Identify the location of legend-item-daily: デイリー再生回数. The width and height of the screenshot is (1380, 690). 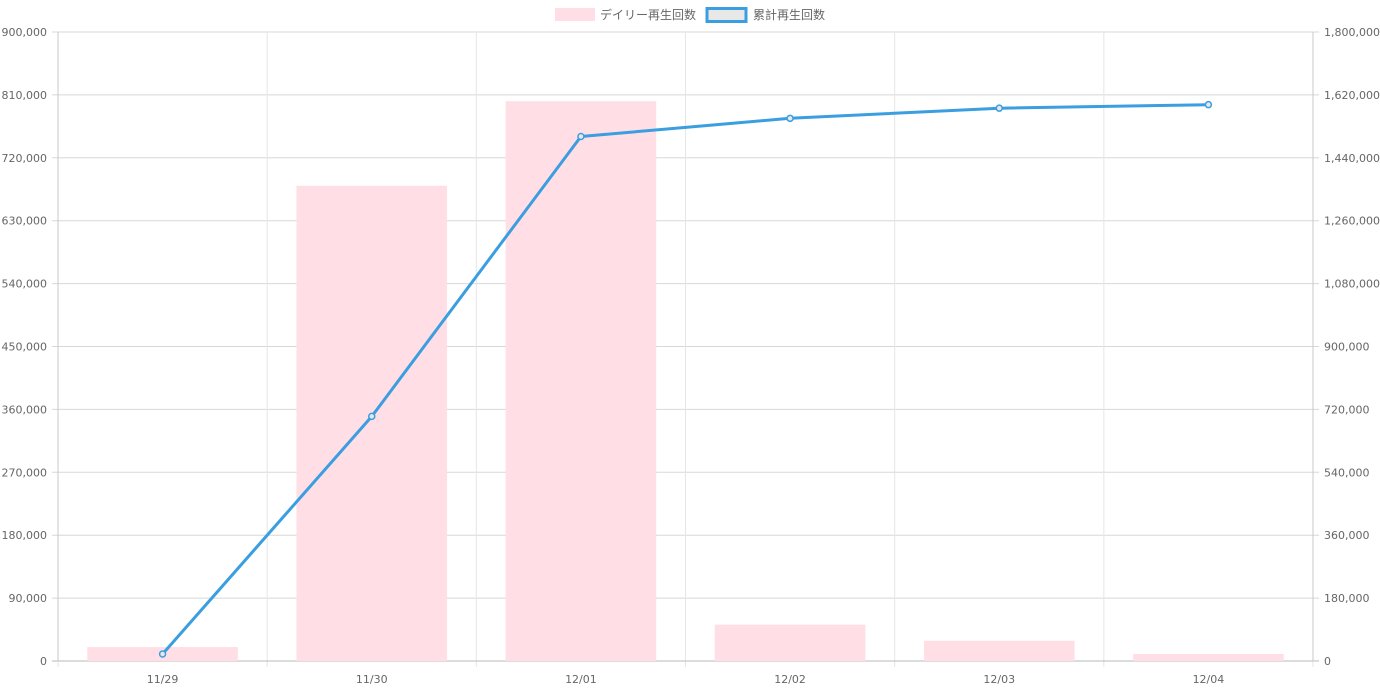
(625, 14).